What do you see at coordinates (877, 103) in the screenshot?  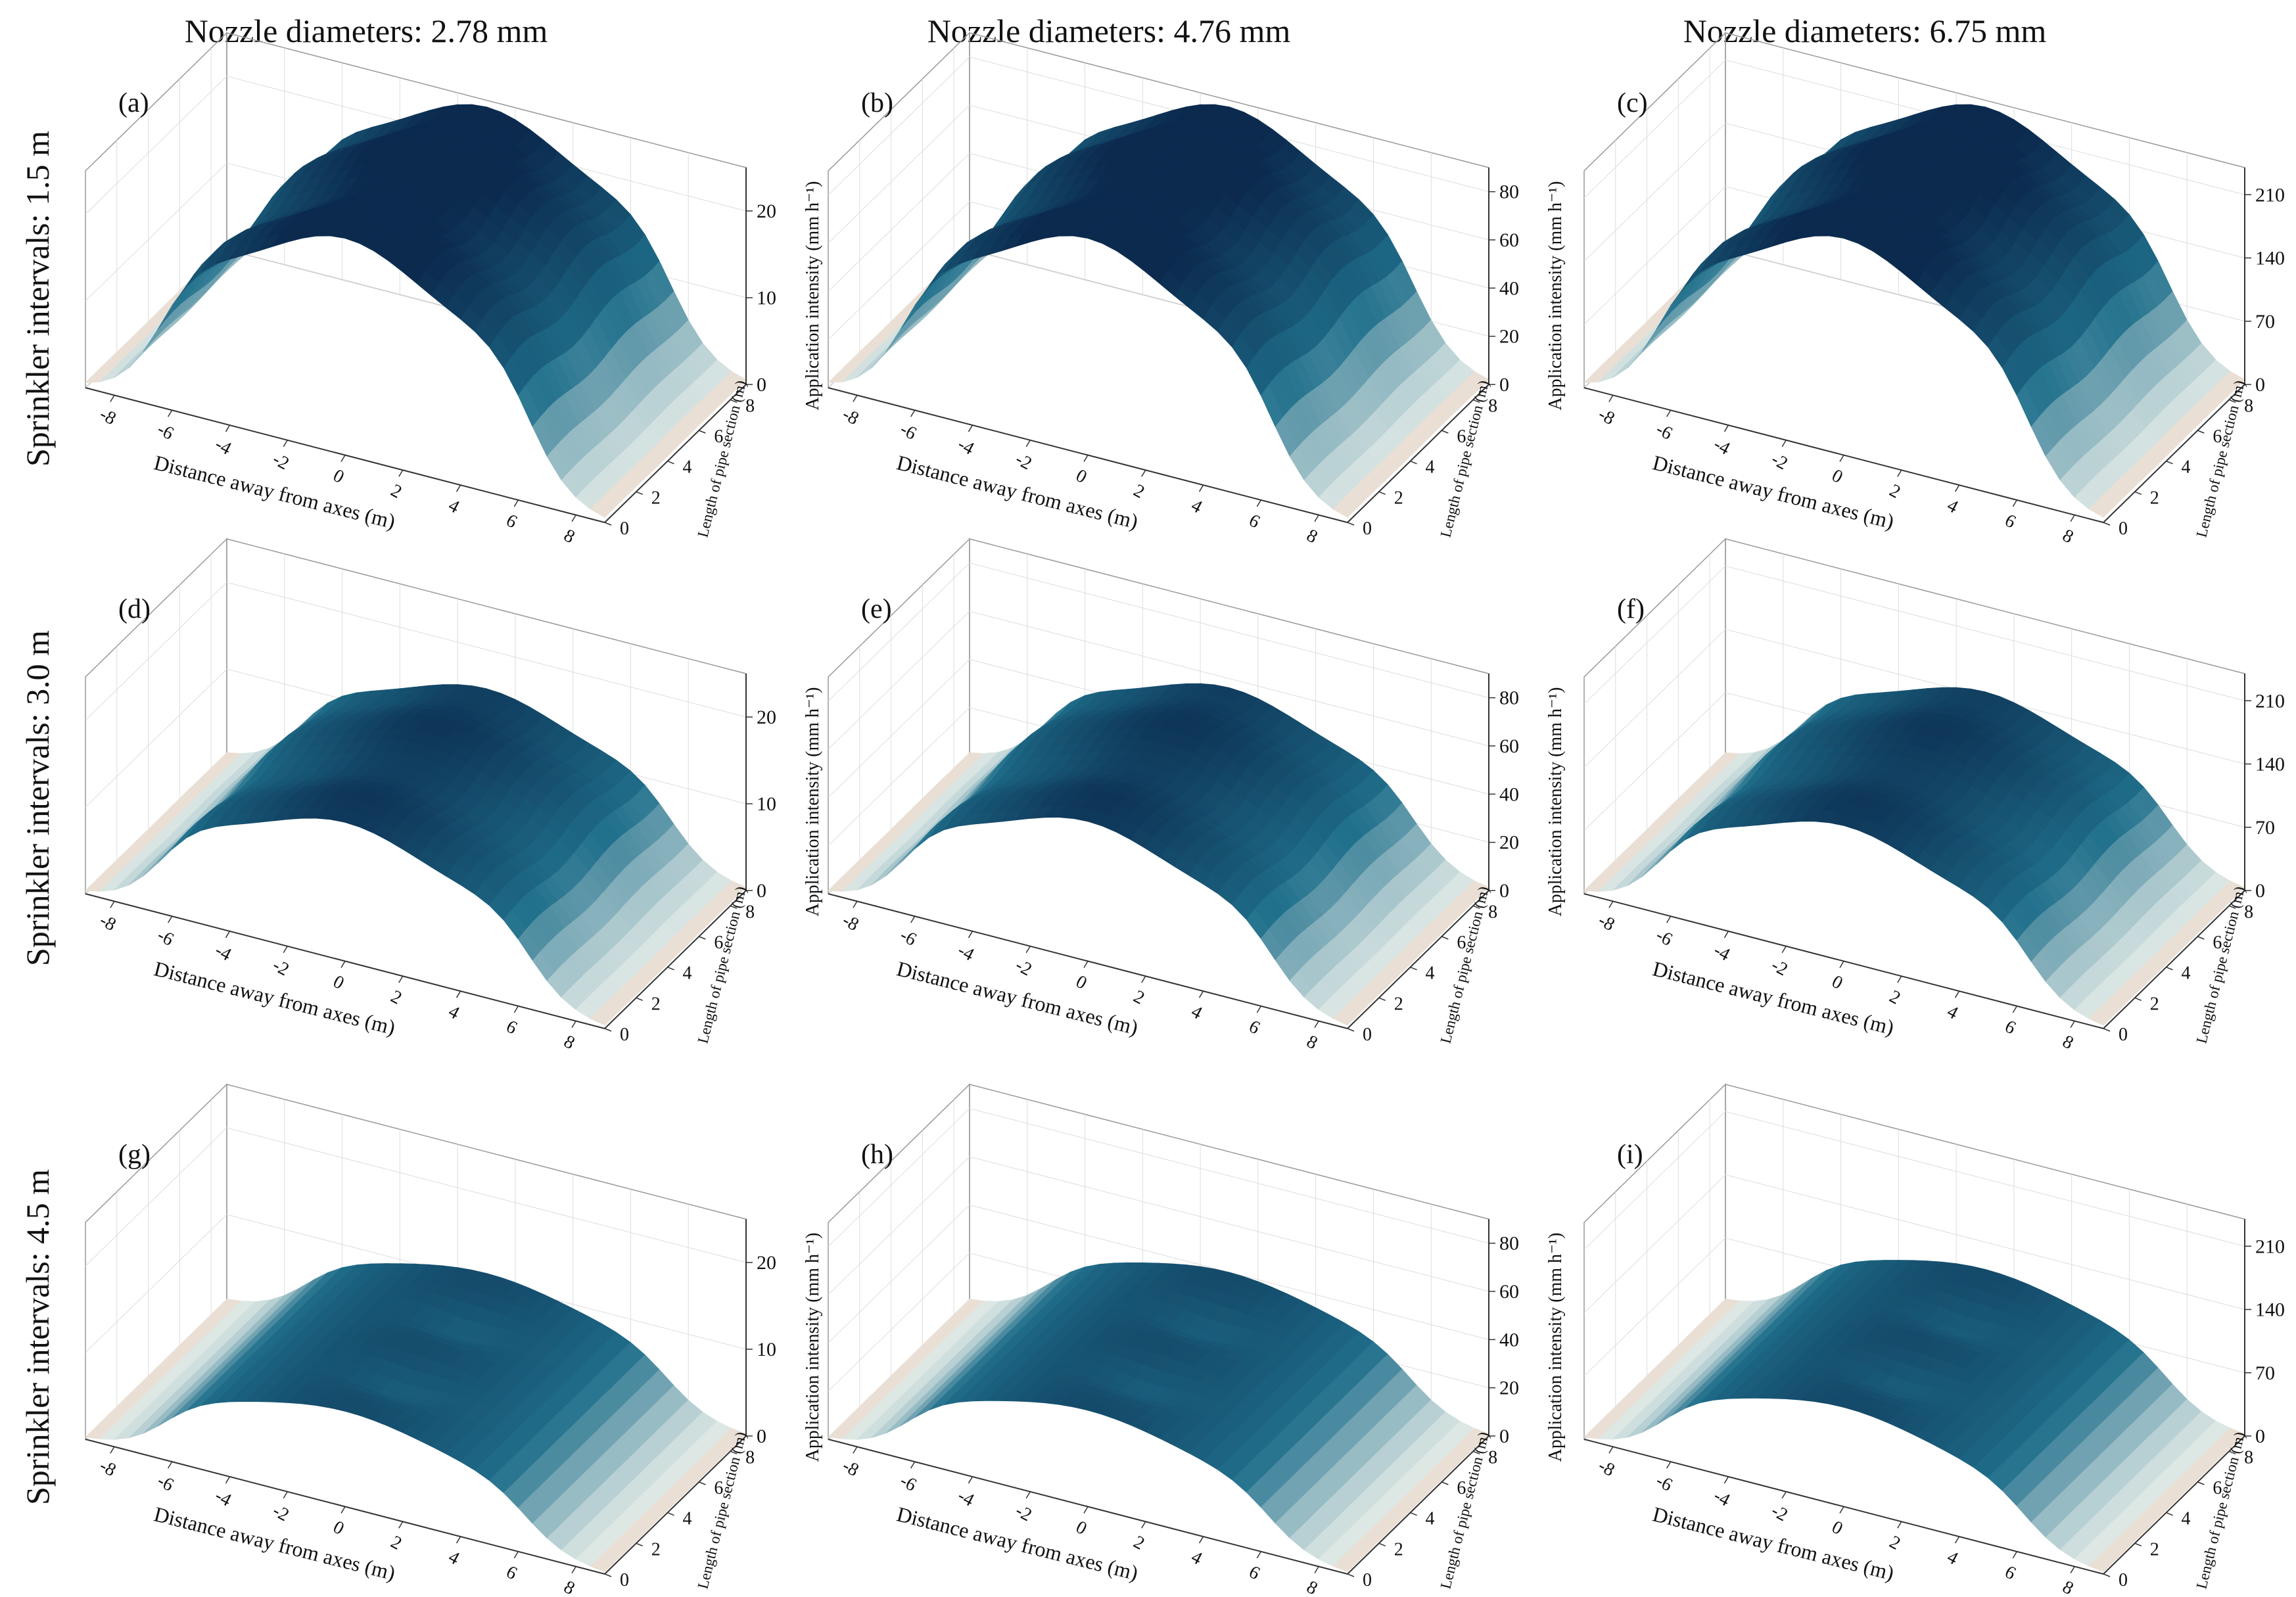 I see `panel-label: (b)` at bounding box center [877, 103].